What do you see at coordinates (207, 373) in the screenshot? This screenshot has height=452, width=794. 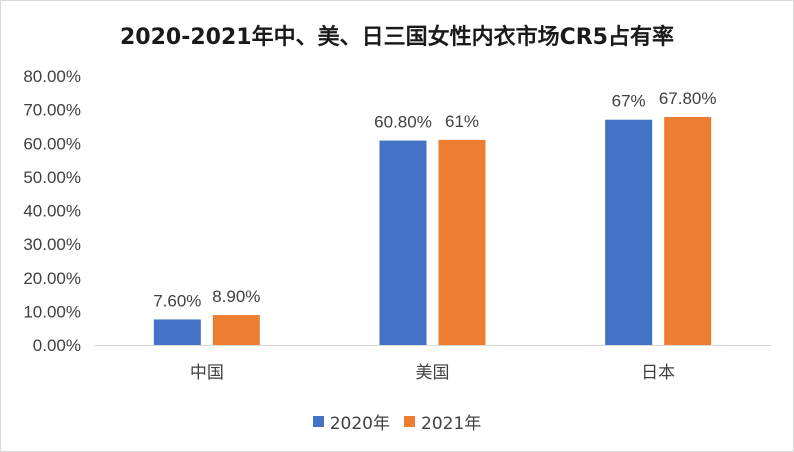 I see `x-tick-label: 中国` at bounding box center [207, 373].